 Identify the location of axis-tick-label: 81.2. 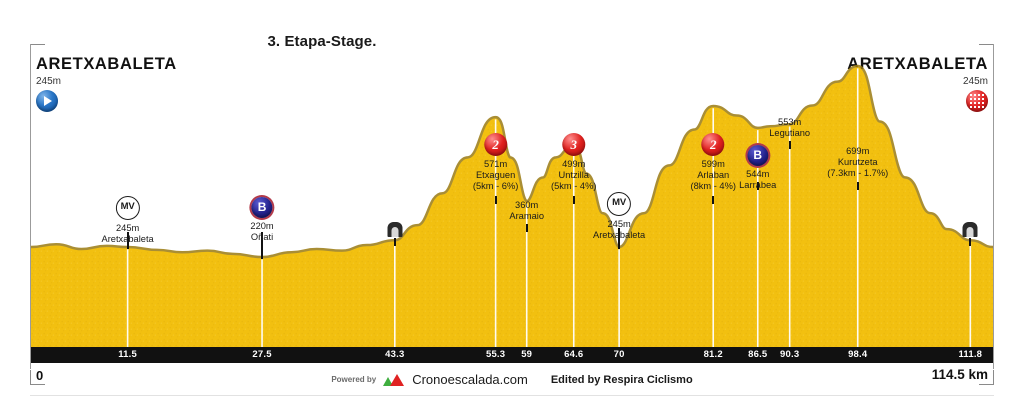
(713, 354).